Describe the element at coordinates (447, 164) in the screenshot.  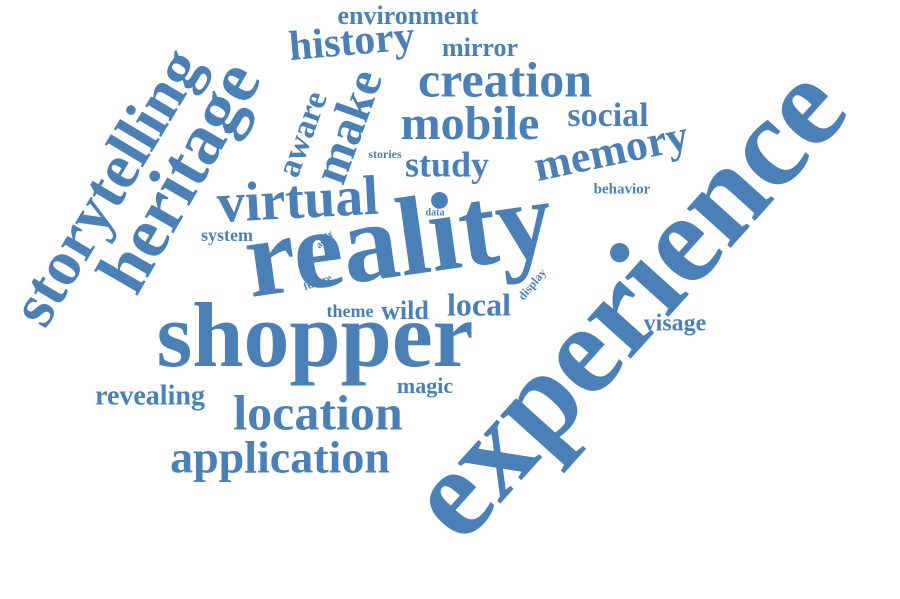
I see `word: study` at that location.